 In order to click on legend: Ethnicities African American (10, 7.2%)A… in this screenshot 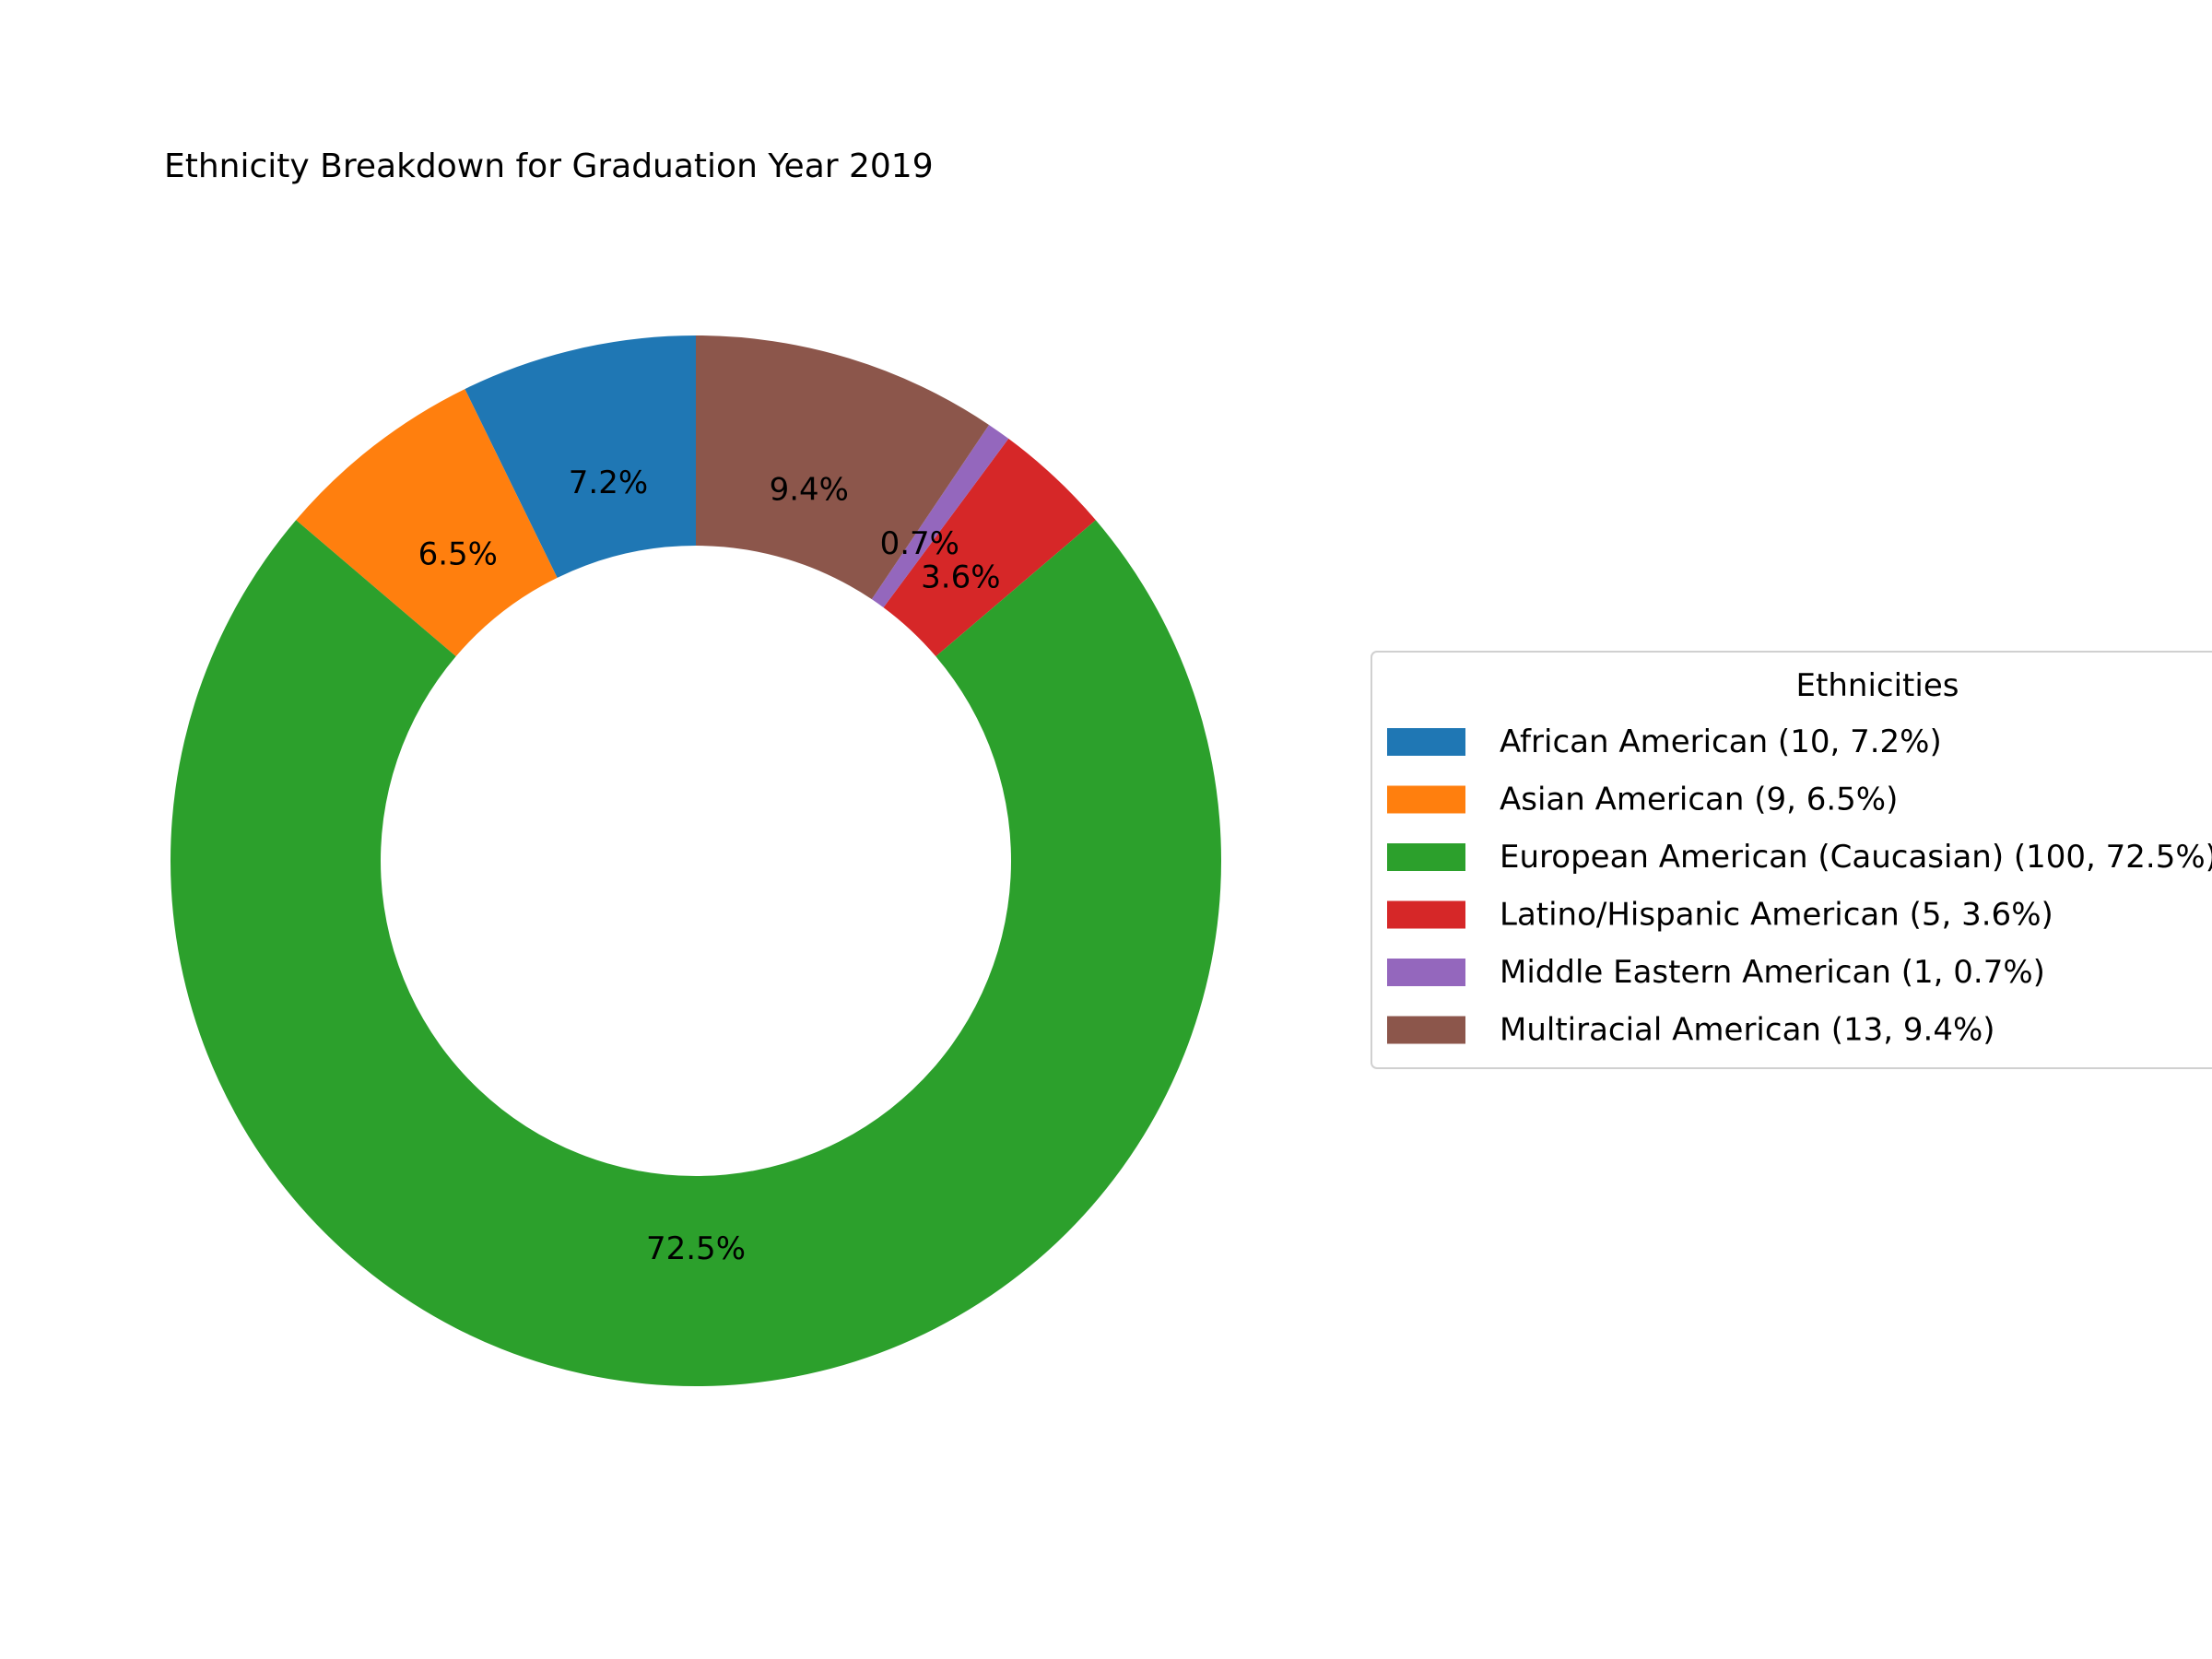, I will do `click(1791, 860)`.